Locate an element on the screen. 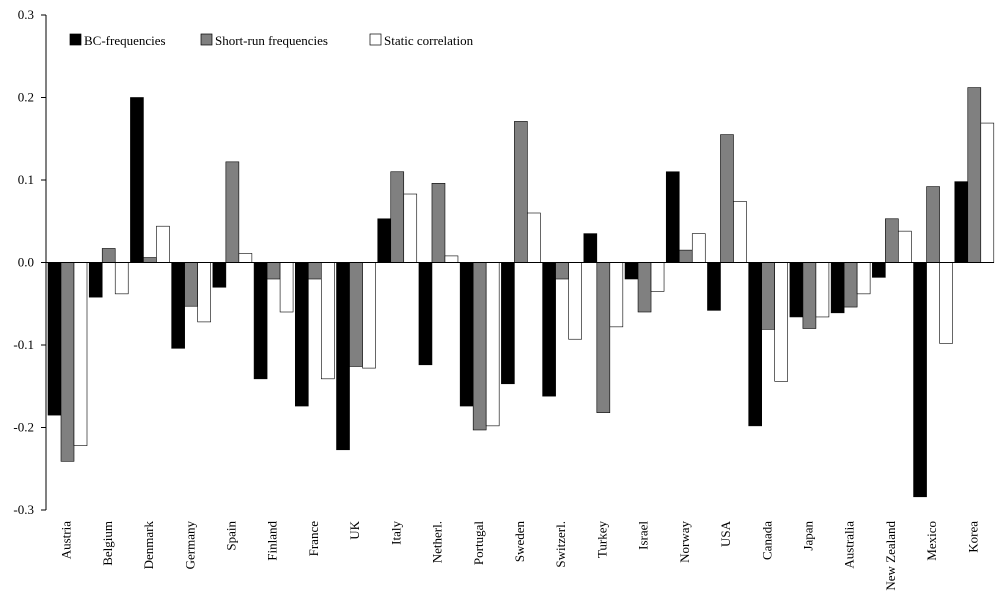  x-tick-label: New Zealand is located at coordinates (890, 556).